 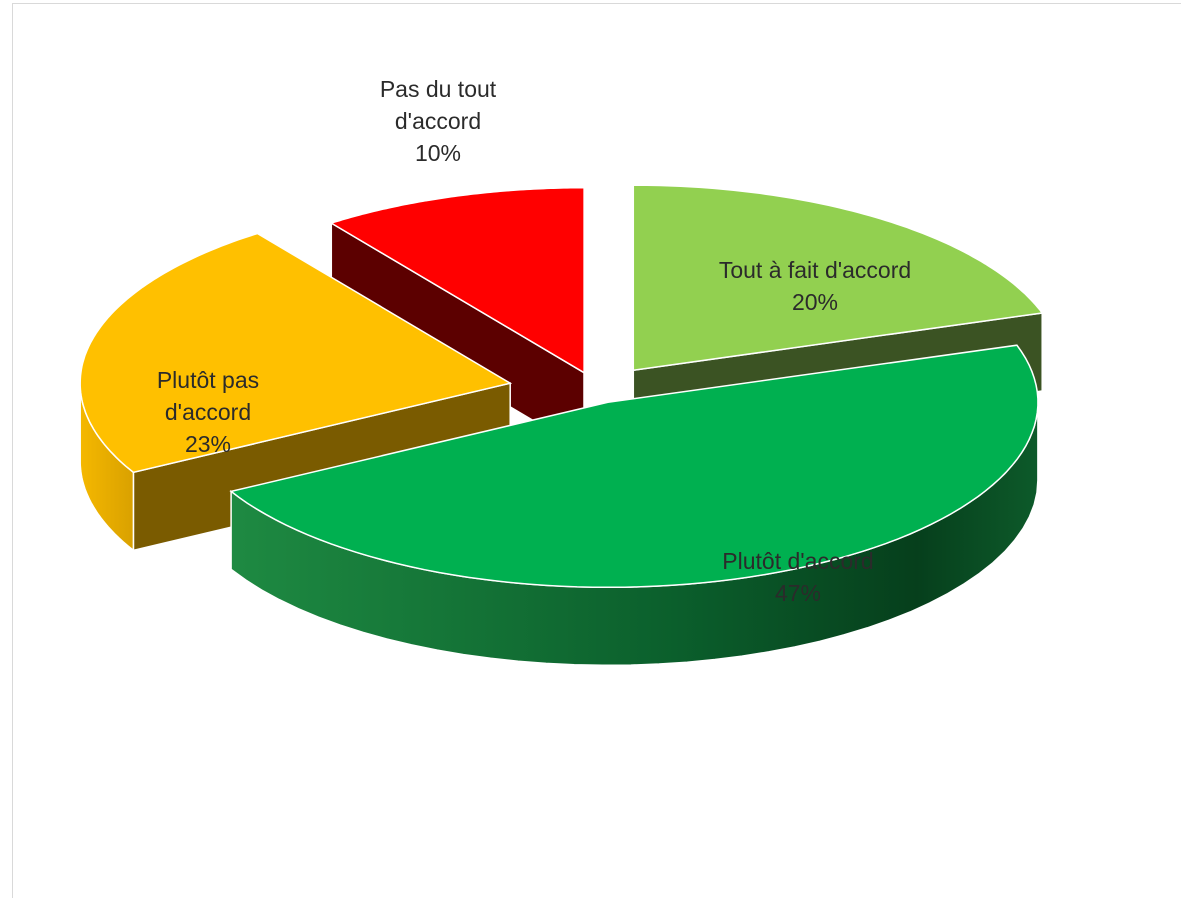 I want to click on slice-percent-label: 23%, so click(x=208, y=444).